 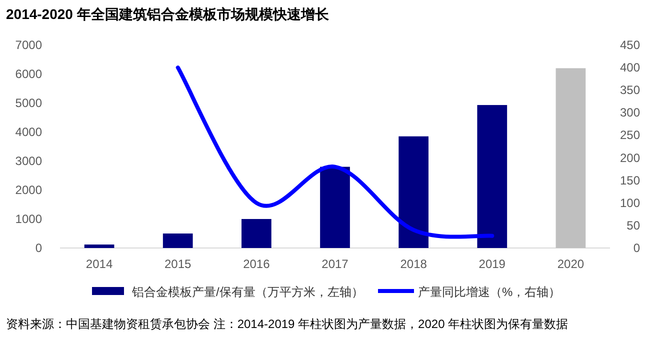 What do you see at coordinates (630, 90) in the screenshot?
I see `y2-tick-label: 350` at bounding box center [630, 90].